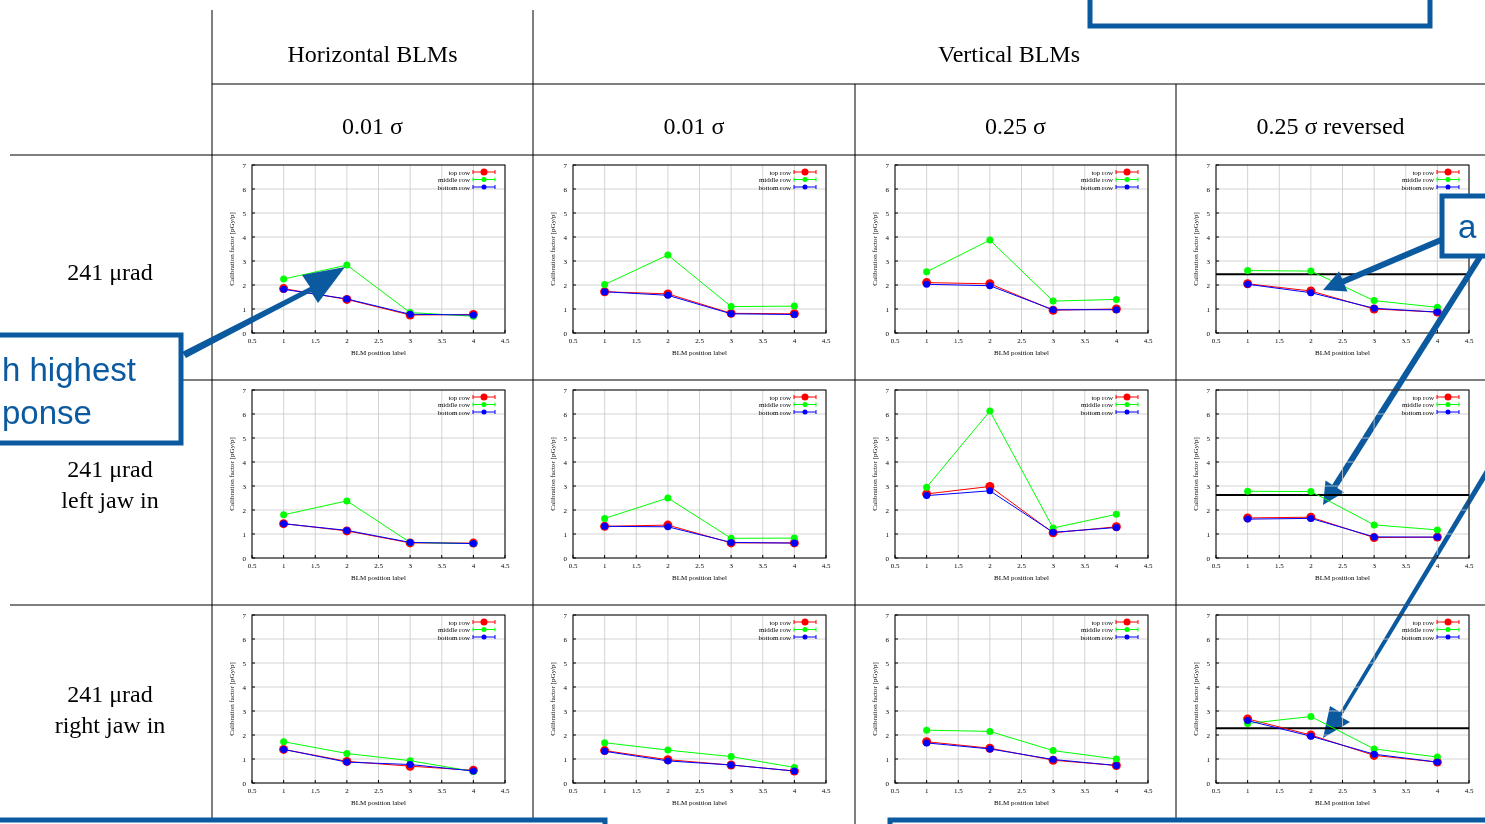 This screenshot has height=824, width=1485. Describe the element at coordinates (1467, 226) in the screenshot. I see `annotation: a` at that location.